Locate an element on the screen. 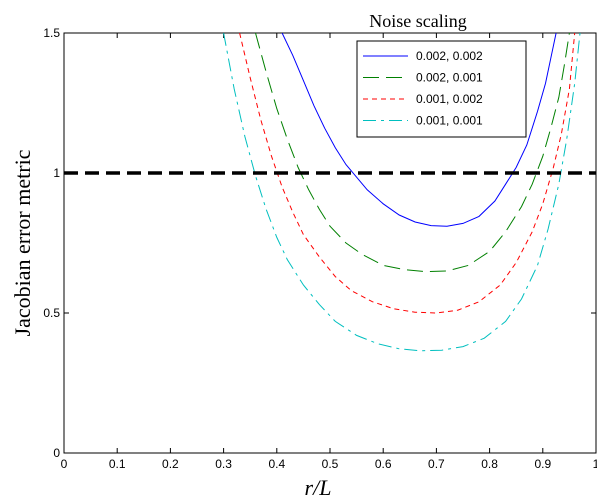 Image resolution: width=597 pixels, height=503 pixels. y-tick-label: 1.5 is located at coordinates (51, 33).